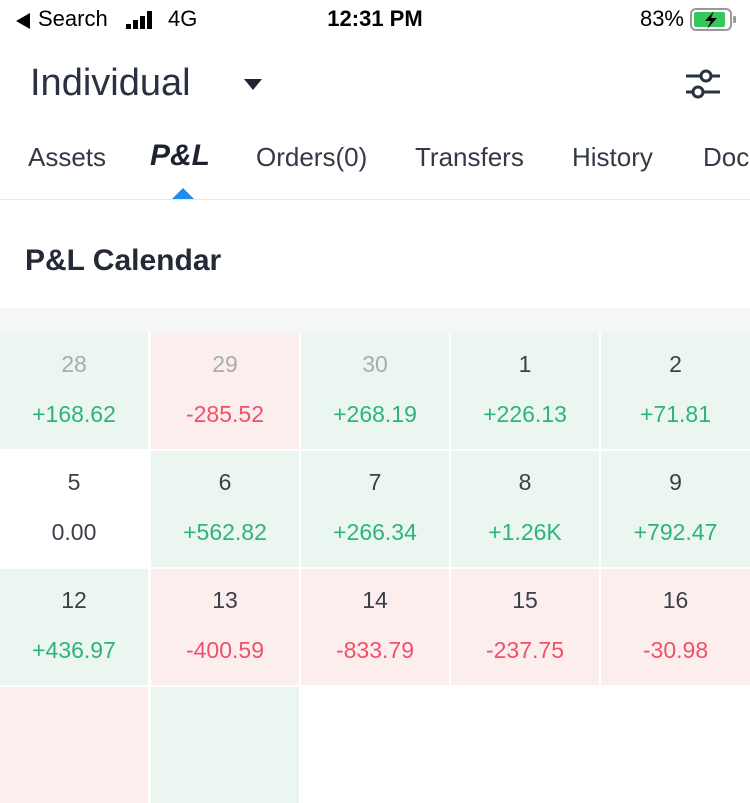 The image size is (750, 803). What do you see at coordinates (225, 509) in the screenshot?
I see `calendar-cell: 6 +562.82` at bounding box center [225, 509].